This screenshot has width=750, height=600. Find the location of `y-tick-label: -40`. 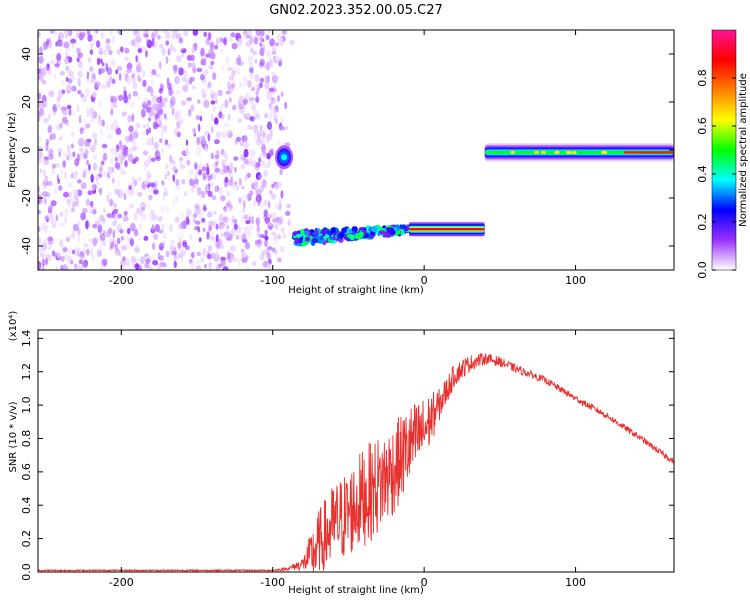

y-tick-label: -40 is located at coordinates (26, 246).